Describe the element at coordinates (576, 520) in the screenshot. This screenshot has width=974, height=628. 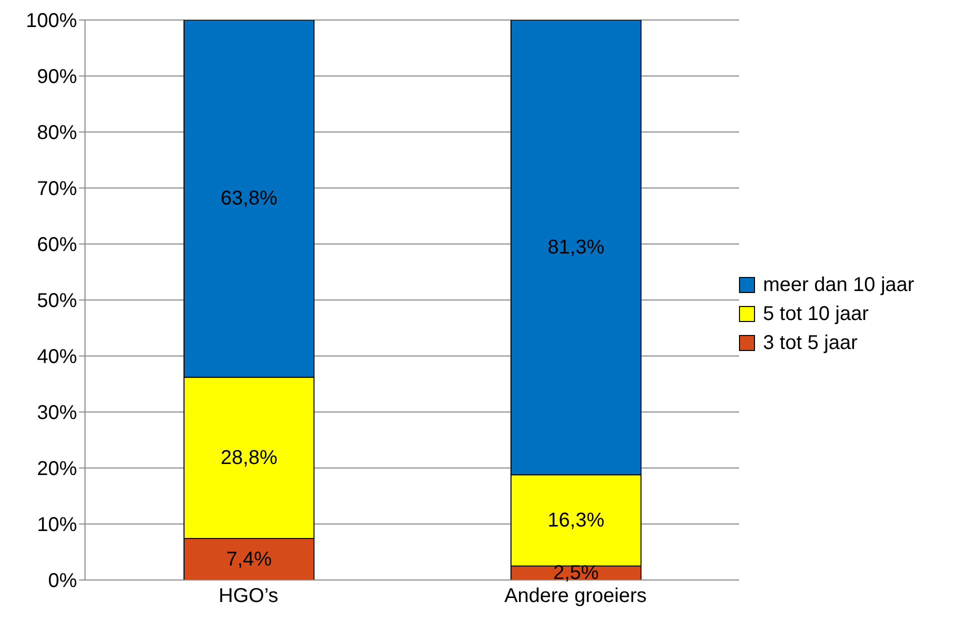
I see `data-label: 16,3%` at that location.